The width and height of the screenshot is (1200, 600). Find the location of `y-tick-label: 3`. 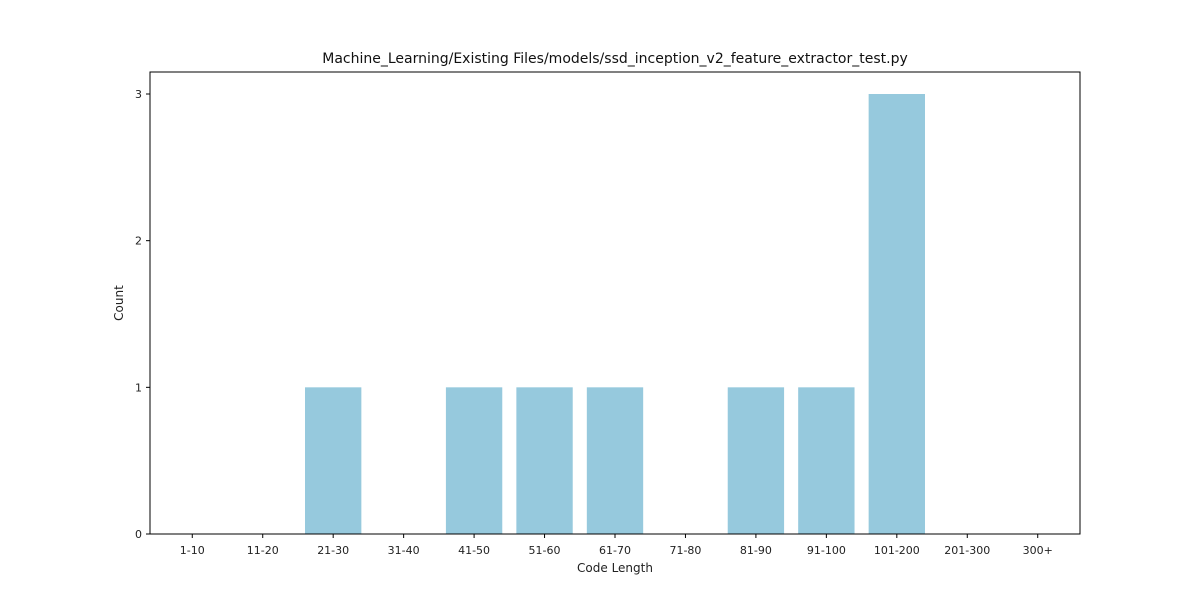

y-tick-label: 3 is located at coordinates (138, 94).